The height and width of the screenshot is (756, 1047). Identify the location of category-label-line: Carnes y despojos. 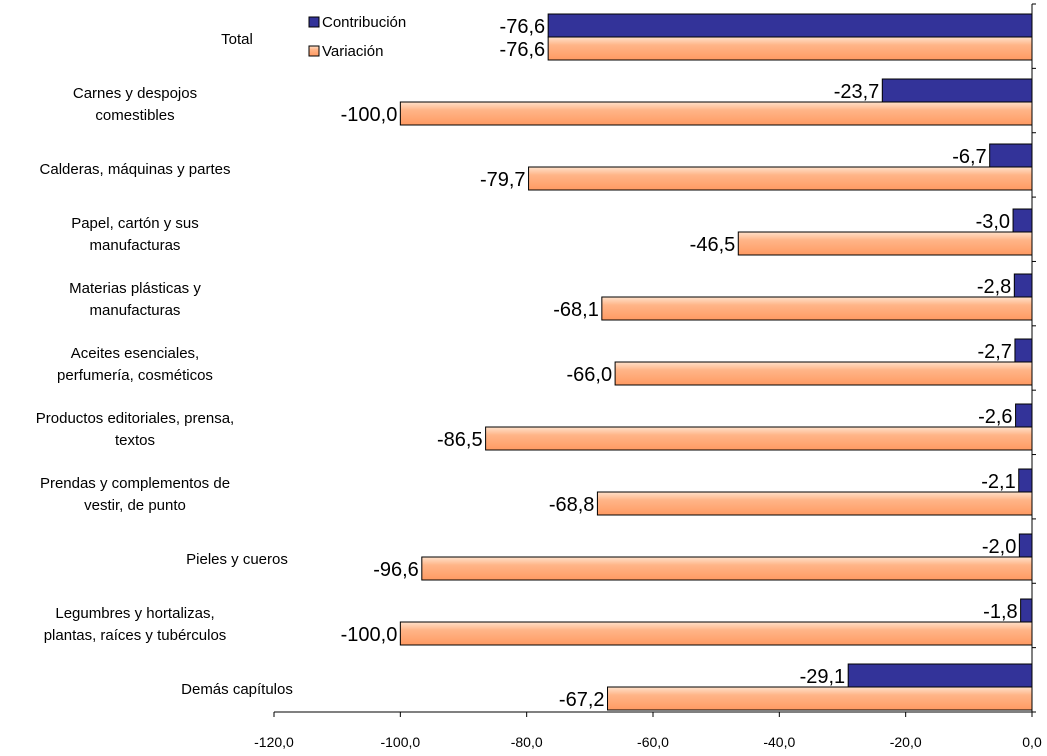
(135, 93).